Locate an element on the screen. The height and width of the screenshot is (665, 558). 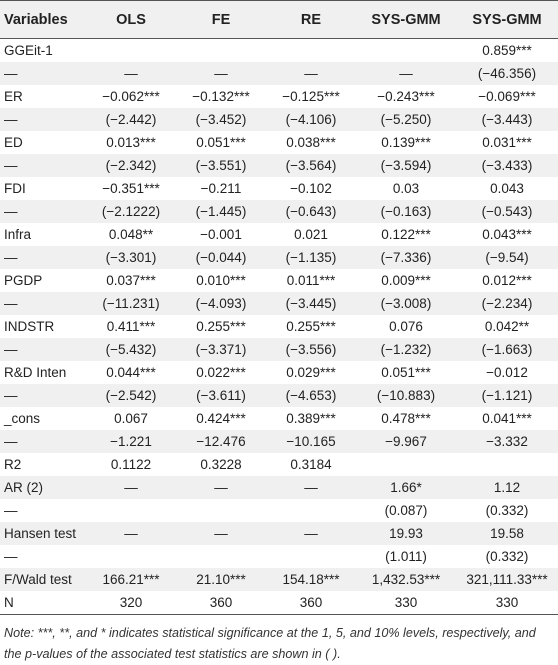
table-cell: 0.3228 is located at coordinates (221, 464).